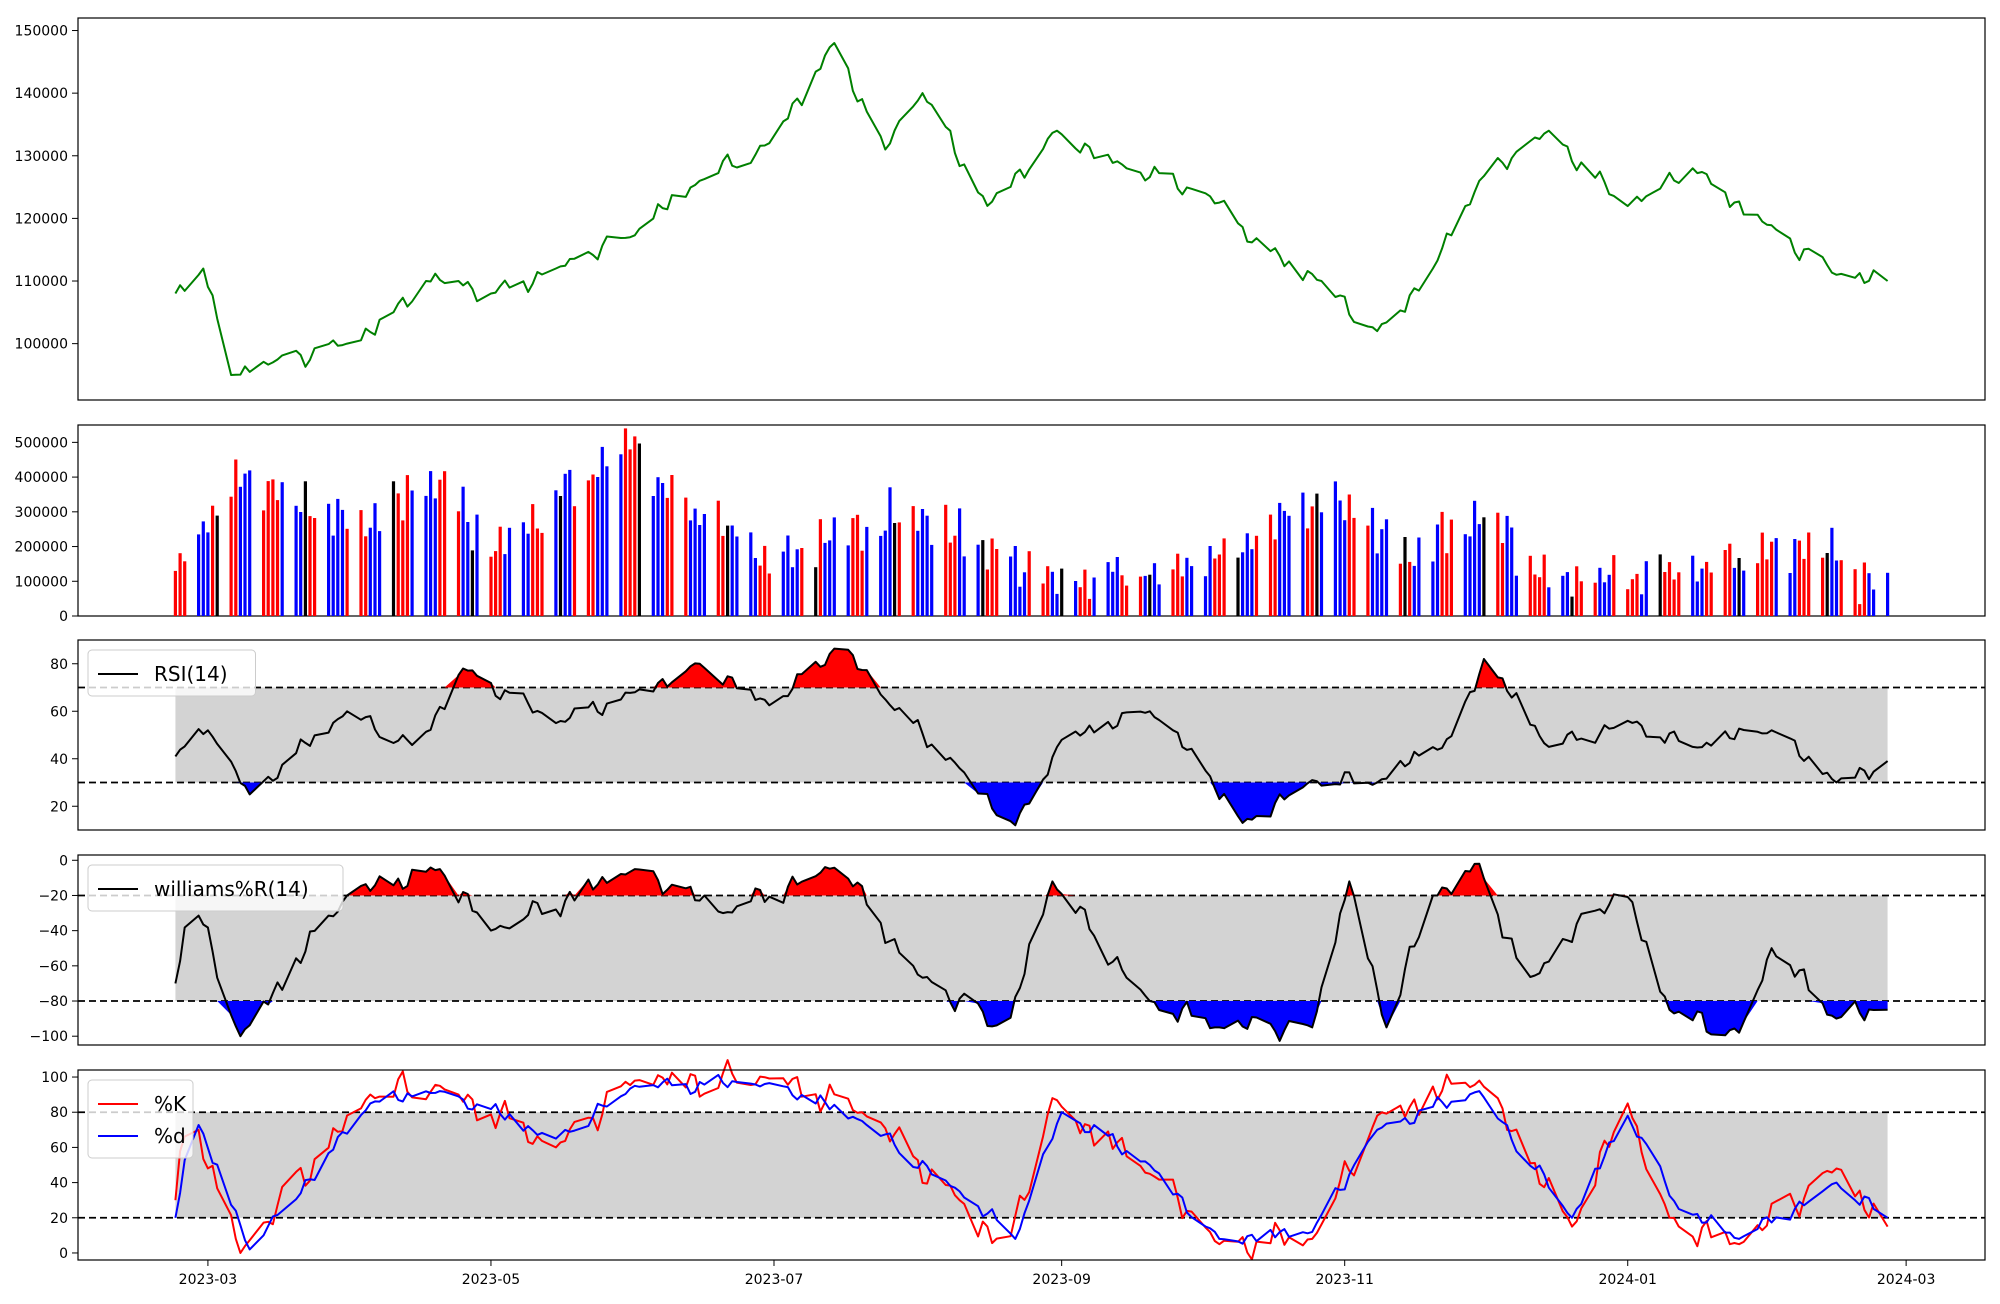 The width and height of the screenshot is (2000, 1304). I want to click on volume-ytick-label: 0, so click(63, 617).